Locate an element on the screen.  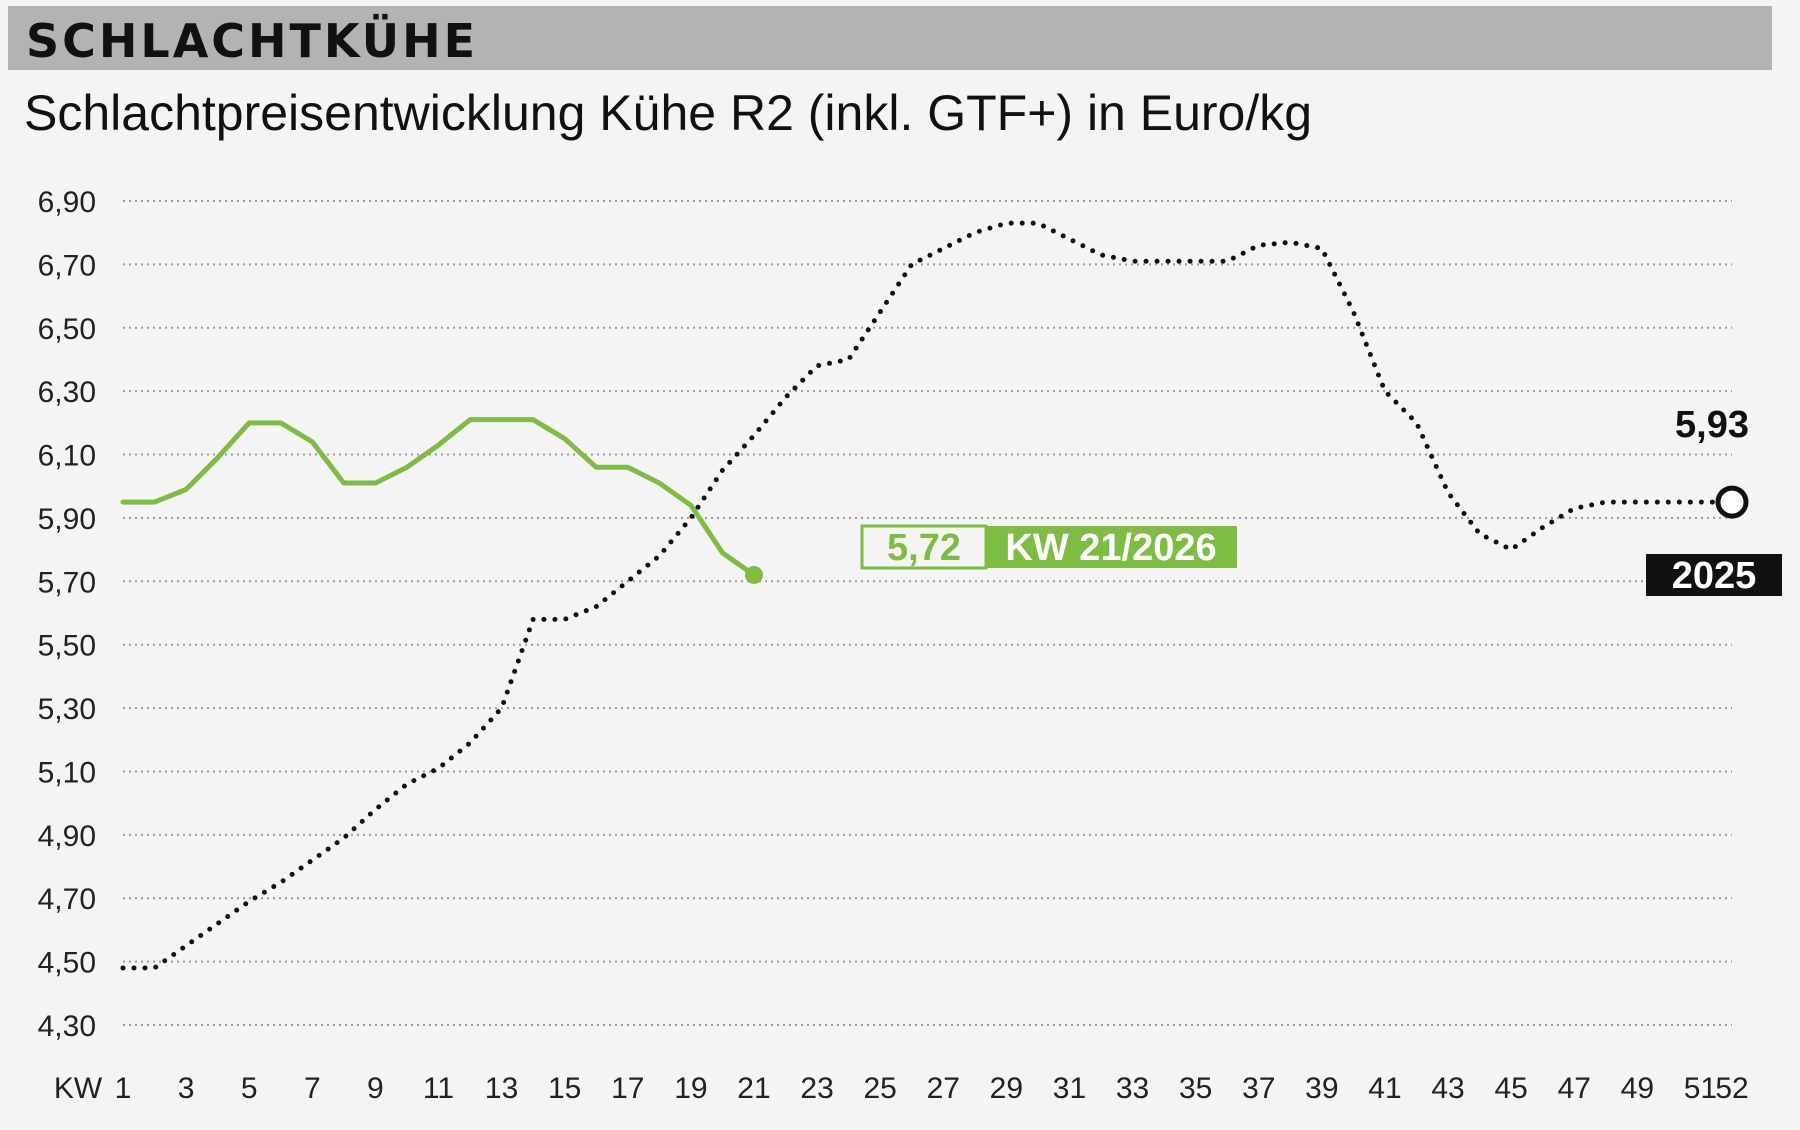
x-tick-label: 5 is located at coordinates (249, 1088).